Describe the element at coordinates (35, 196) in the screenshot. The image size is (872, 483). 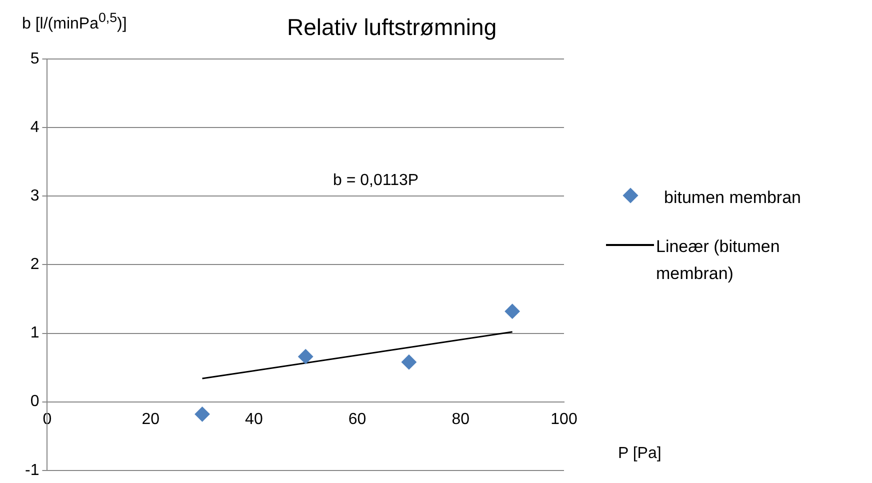
I see `y-tick-label: 3` at that location.